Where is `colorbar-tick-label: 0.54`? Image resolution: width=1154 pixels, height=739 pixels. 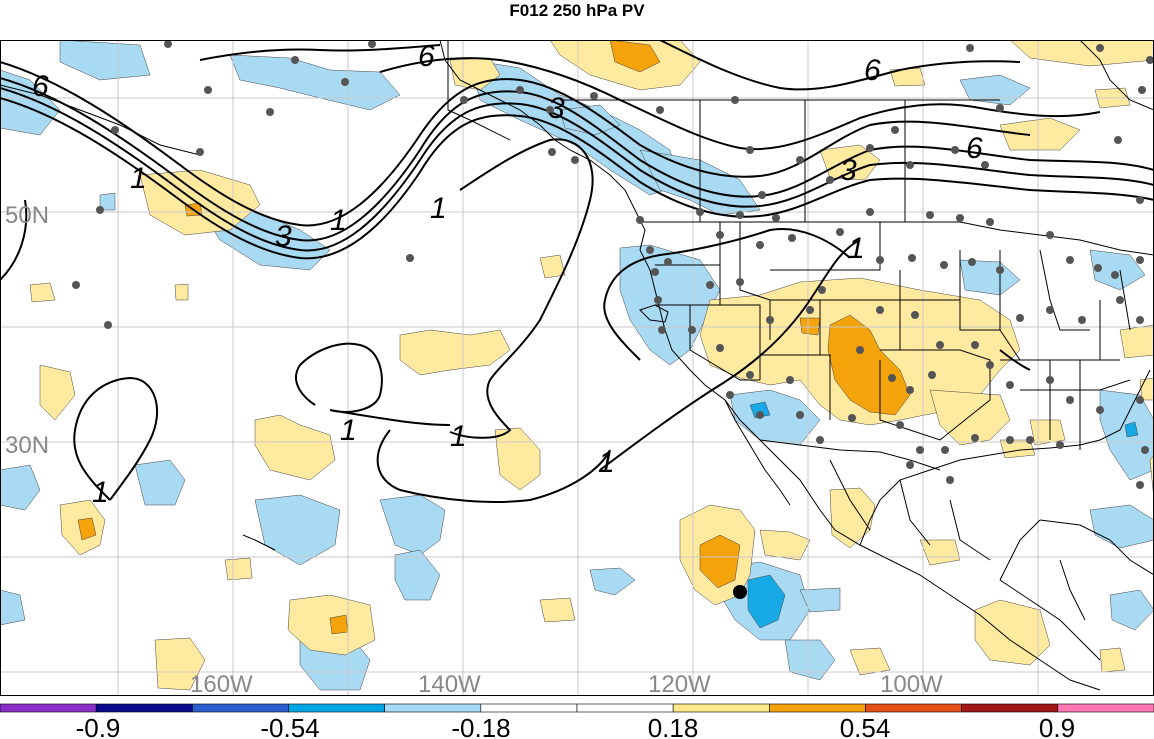
colorbar-tick-label: 0.54 is located at coordinates (865, 726).